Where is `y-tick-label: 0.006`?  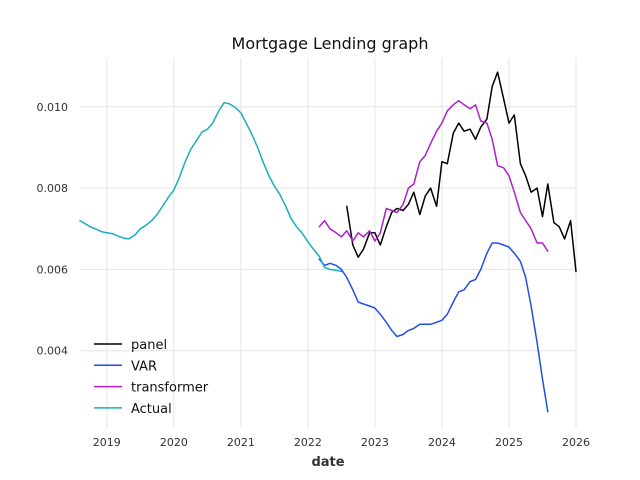
y-tick-label: 0.006 is located at coordinates (53, 269).